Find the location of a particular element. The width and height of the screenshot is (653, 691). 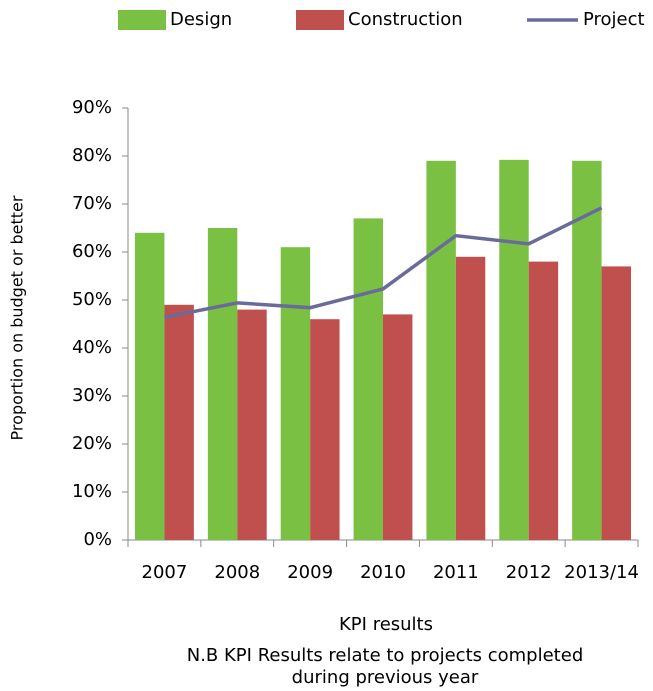

y-tick-label: 90% is located at coordinates (92, 107).